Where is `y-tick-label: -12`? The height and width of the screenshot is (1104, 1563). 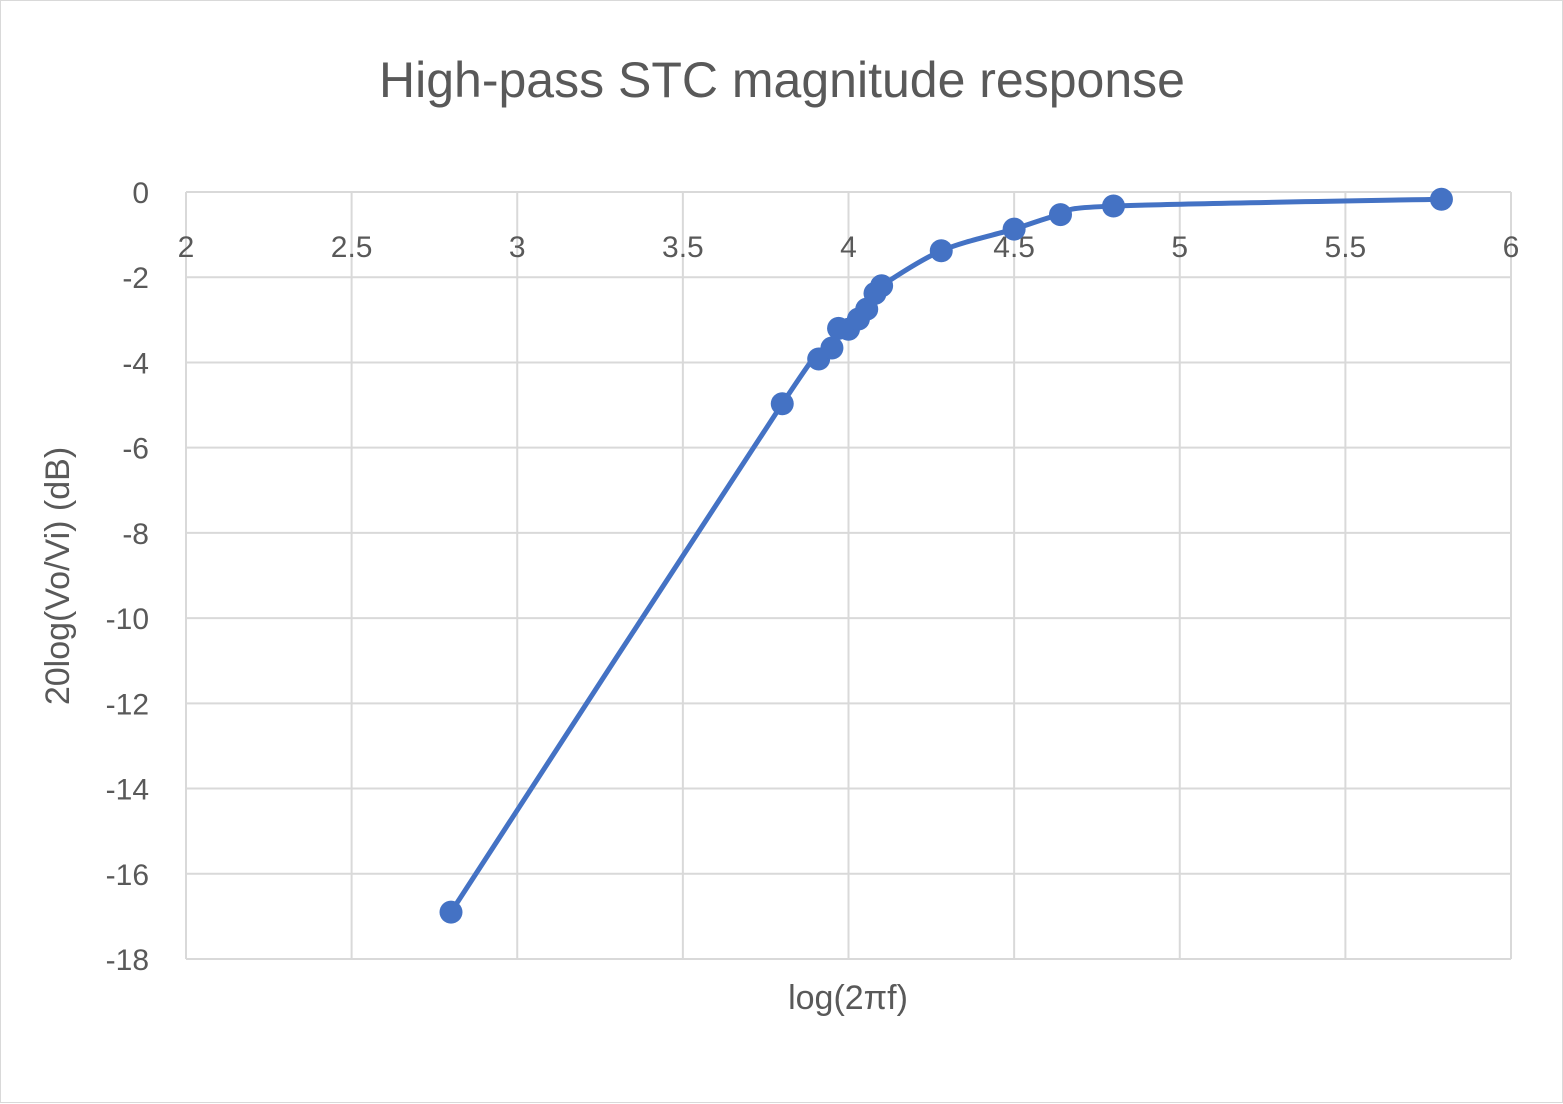 y-tick-label: -12 is located at coordinates (127, 704).